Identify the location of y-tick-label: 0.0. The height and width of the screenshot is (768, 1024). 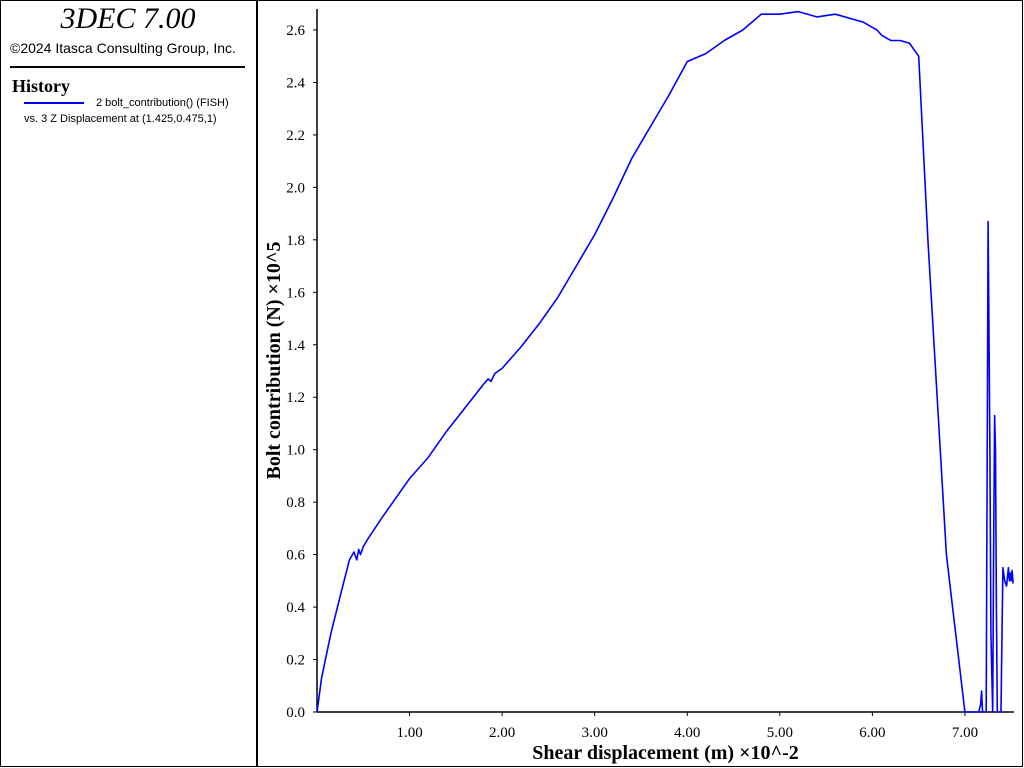
(295, 713).